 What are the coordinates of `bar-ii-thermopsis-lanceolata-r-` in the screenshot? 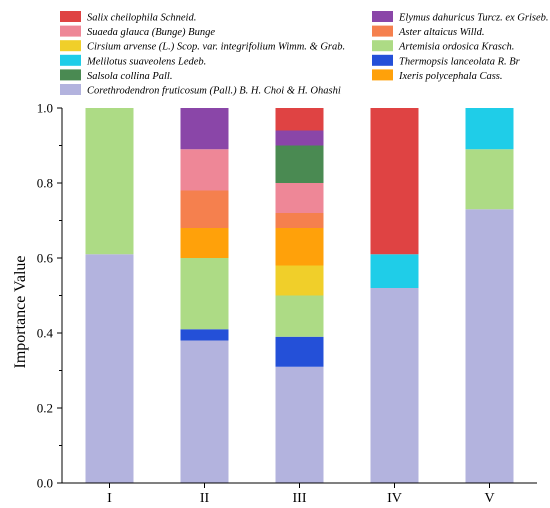 It's located at (204, 335).